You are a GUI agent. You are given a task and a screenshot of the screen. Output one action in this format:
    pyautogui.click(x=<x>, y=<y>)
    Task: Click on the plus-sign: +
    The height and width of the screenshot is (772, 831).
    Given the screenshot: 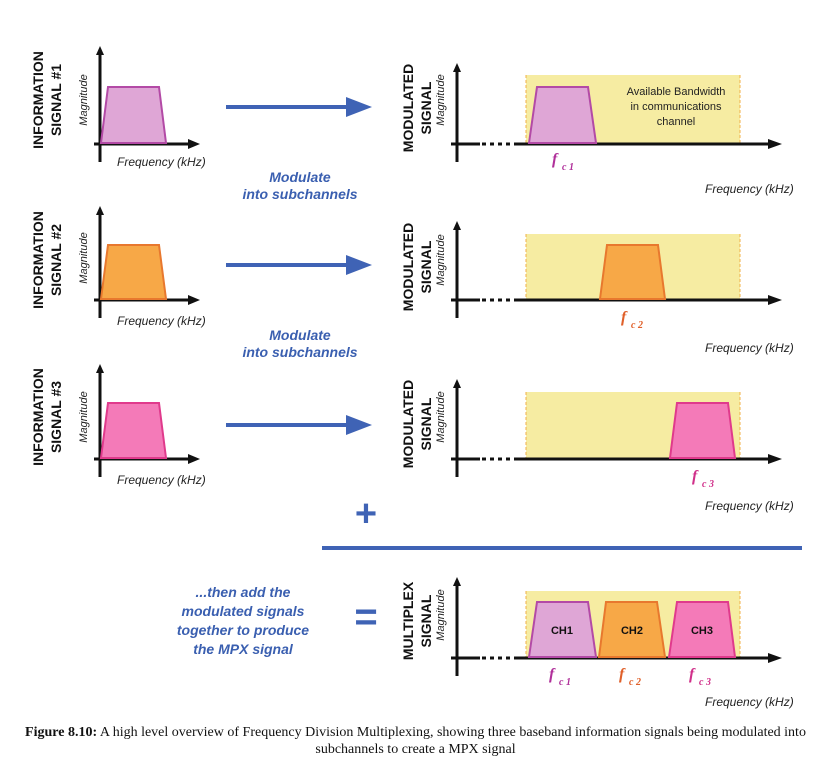 What is the action you would take?
    pyautogui.click(x=366, y=514)
    